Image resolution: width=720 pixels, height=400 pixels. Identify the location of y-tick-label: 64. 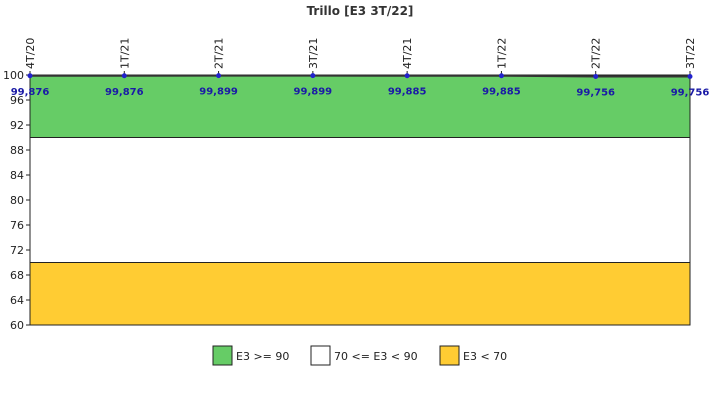
(17, 300).